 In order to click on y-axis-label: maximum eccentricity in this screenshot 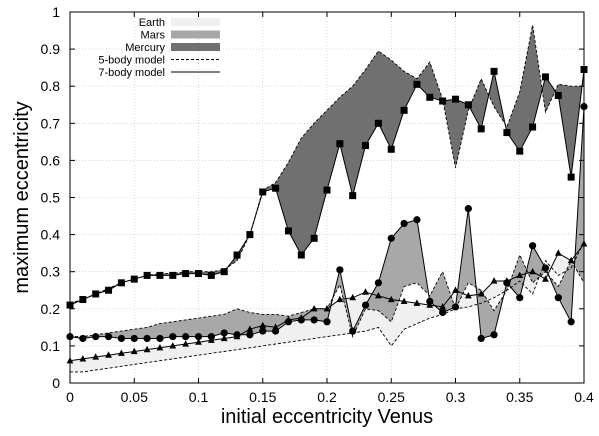, I will do `click(22, 197)`.